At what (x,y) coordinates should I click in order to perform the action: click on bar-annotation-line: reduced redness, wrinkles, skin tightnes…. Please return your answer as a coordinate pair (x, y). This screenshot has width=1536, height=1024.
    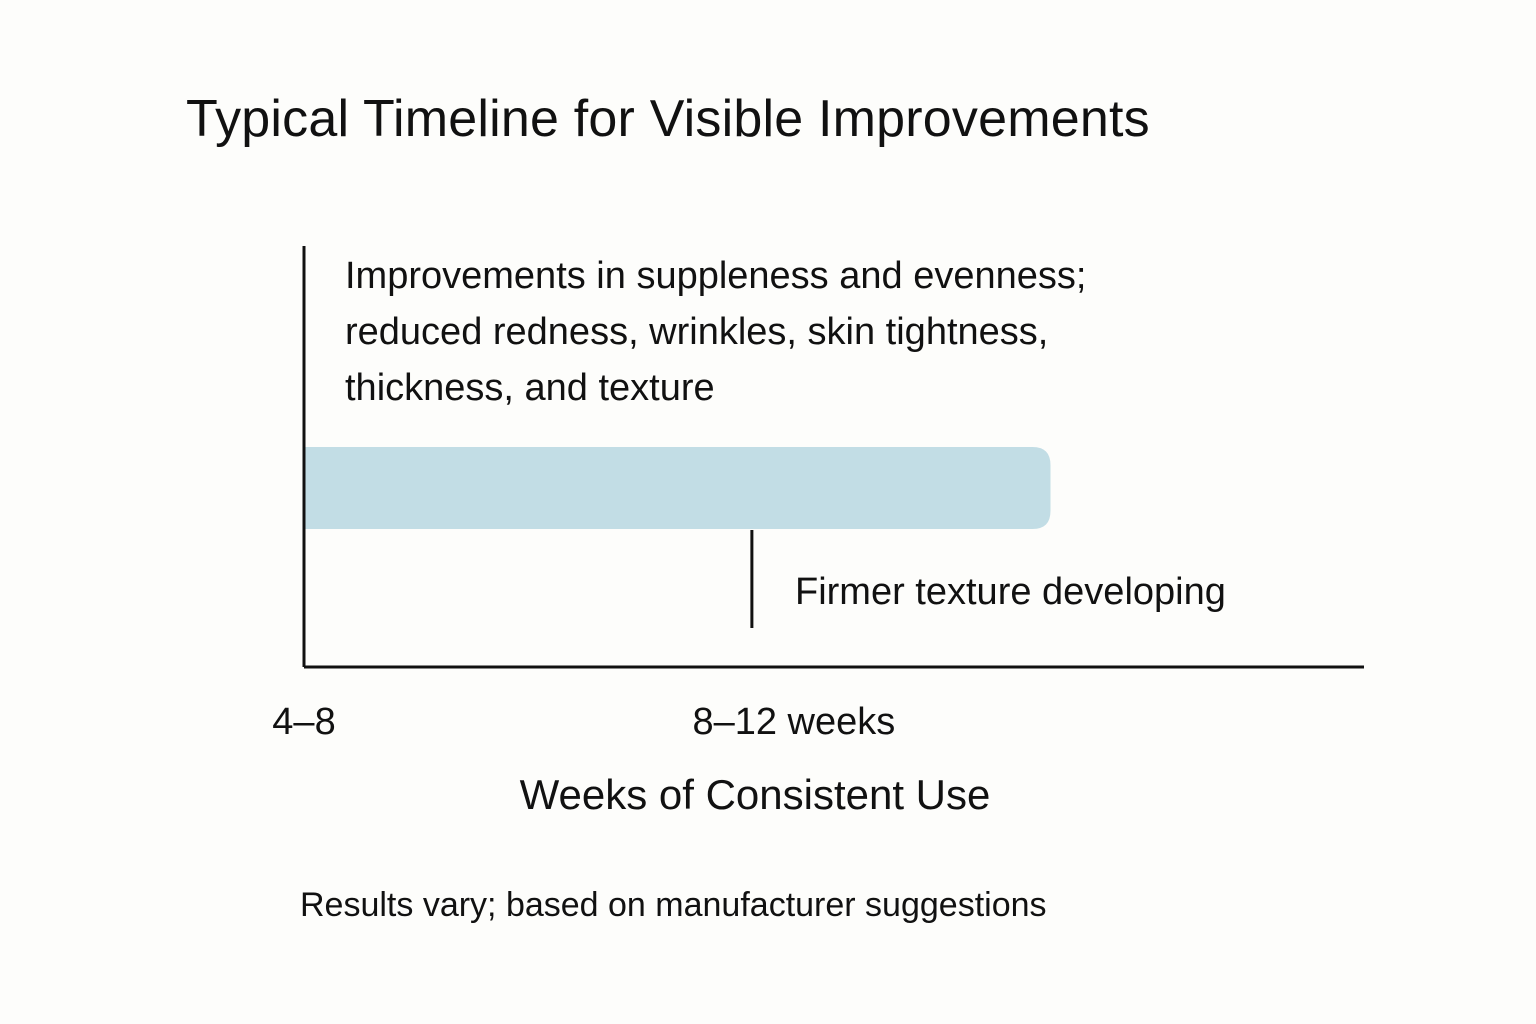
    Looking at the image, I should click on (697, 332).